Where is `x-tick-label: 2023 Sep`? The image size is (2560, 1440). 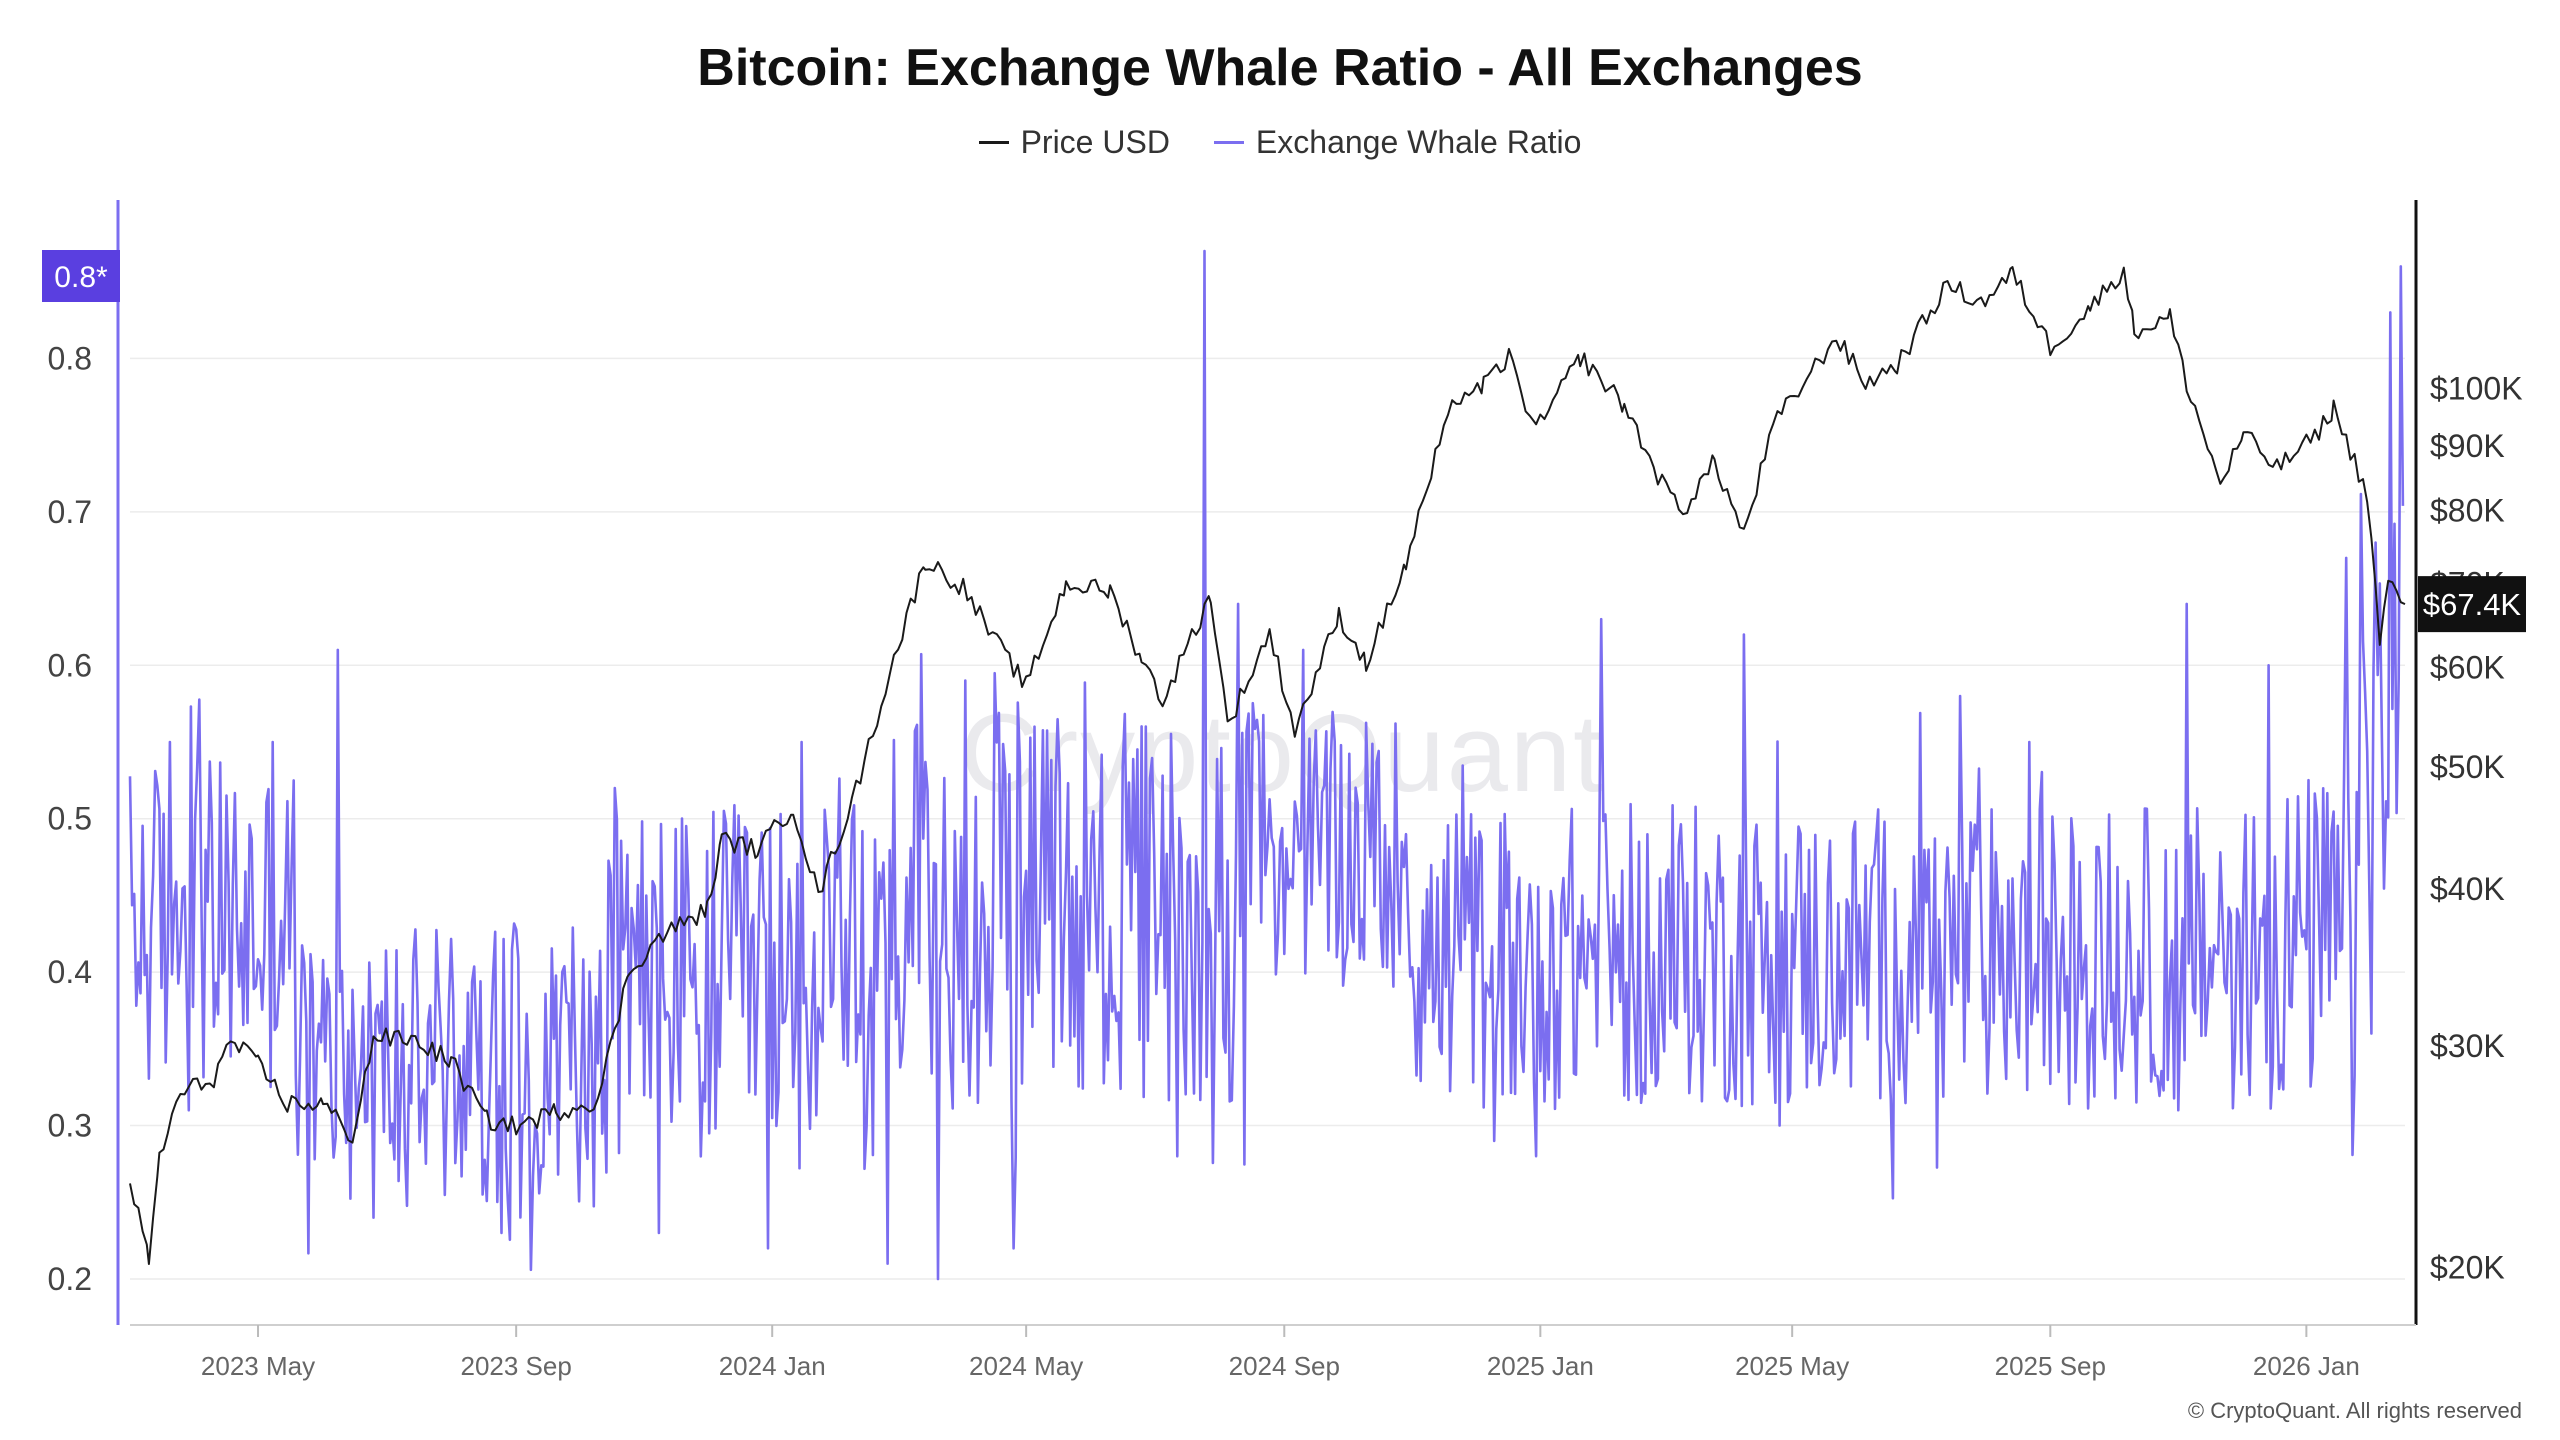
x-tick-label: 2023 Sep is located at coordinates (515, 1366).